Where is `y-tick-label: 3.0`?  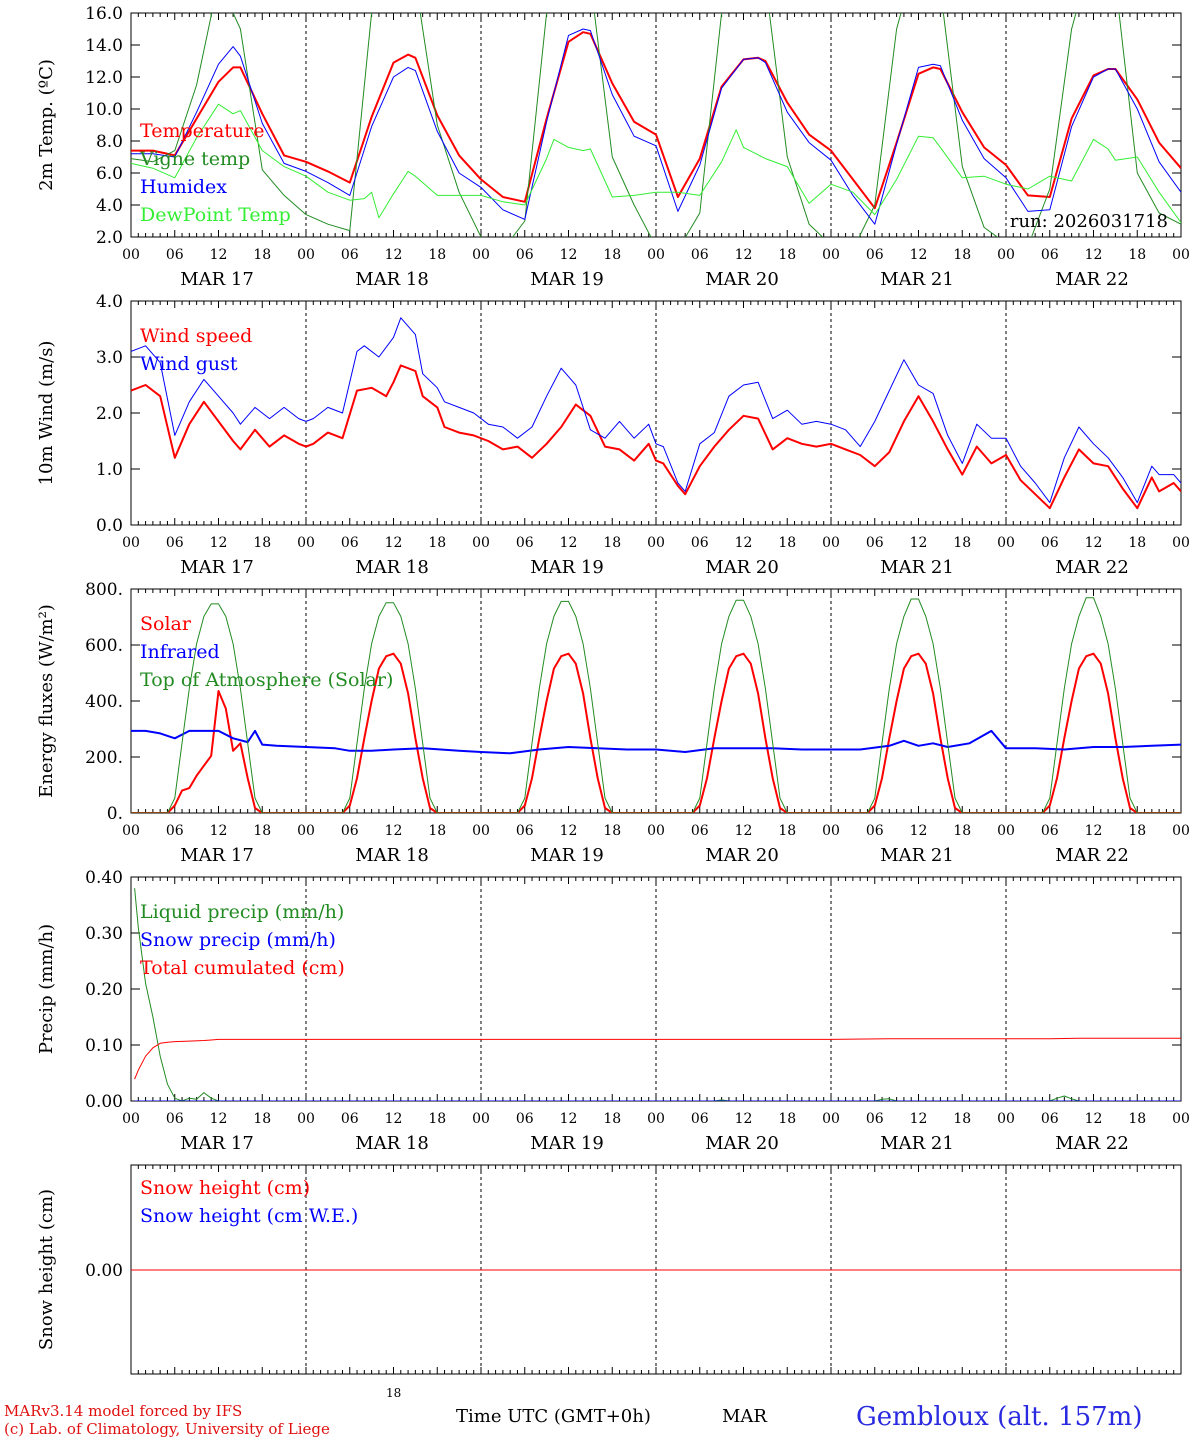
y-tick-label: 3.0 is located at coordinates (109, 358).